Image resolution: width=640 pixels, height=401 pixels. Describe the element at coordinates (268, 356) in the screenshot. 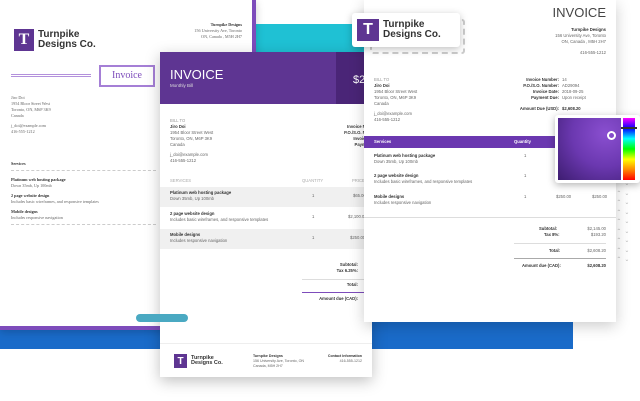

I see `footer-company: Turnpike Designs` at that location.